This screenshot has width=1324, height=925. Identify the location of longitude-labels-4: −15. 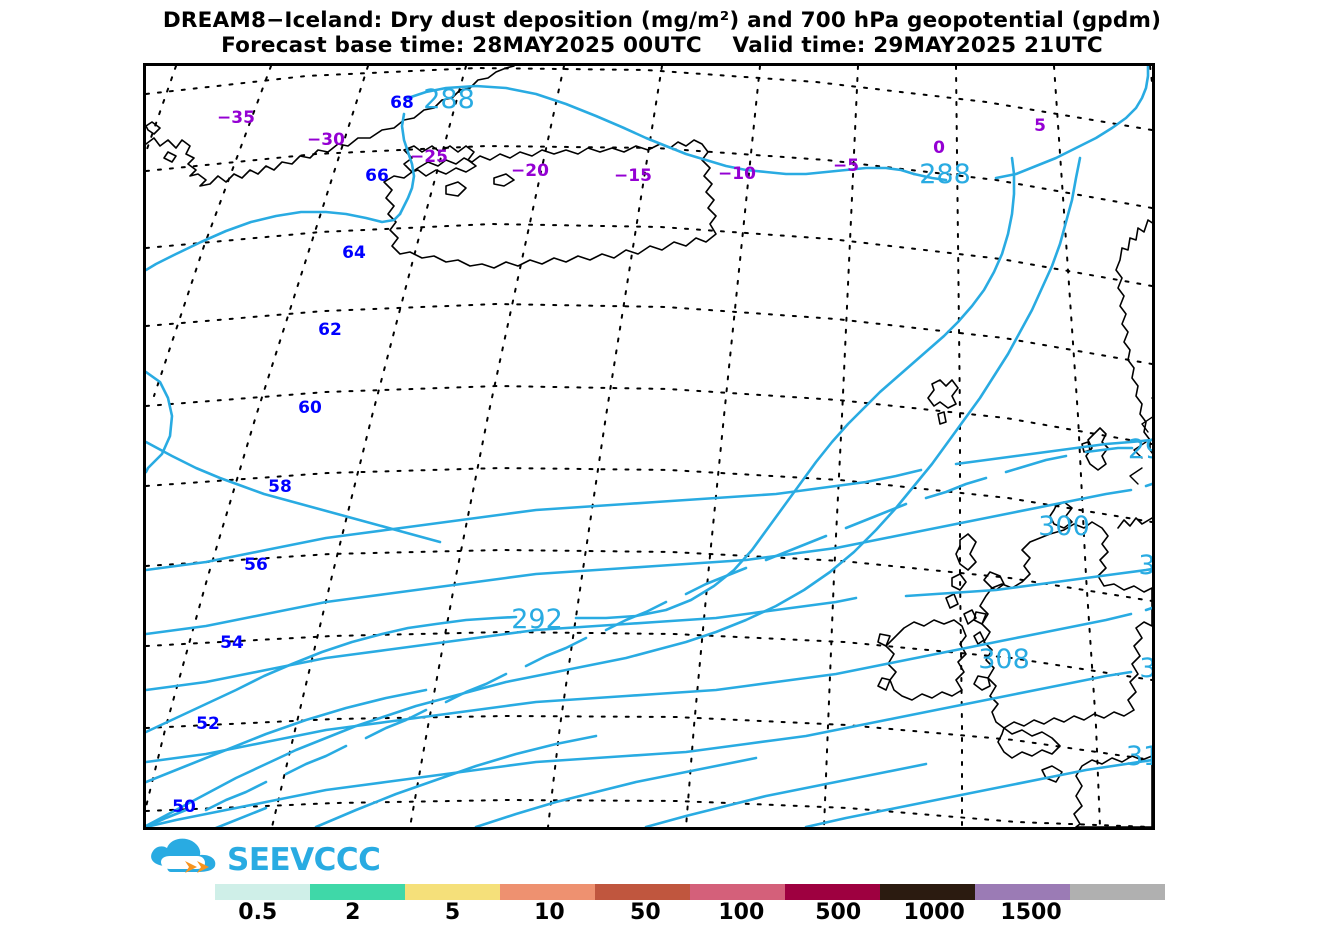
(633, 176).